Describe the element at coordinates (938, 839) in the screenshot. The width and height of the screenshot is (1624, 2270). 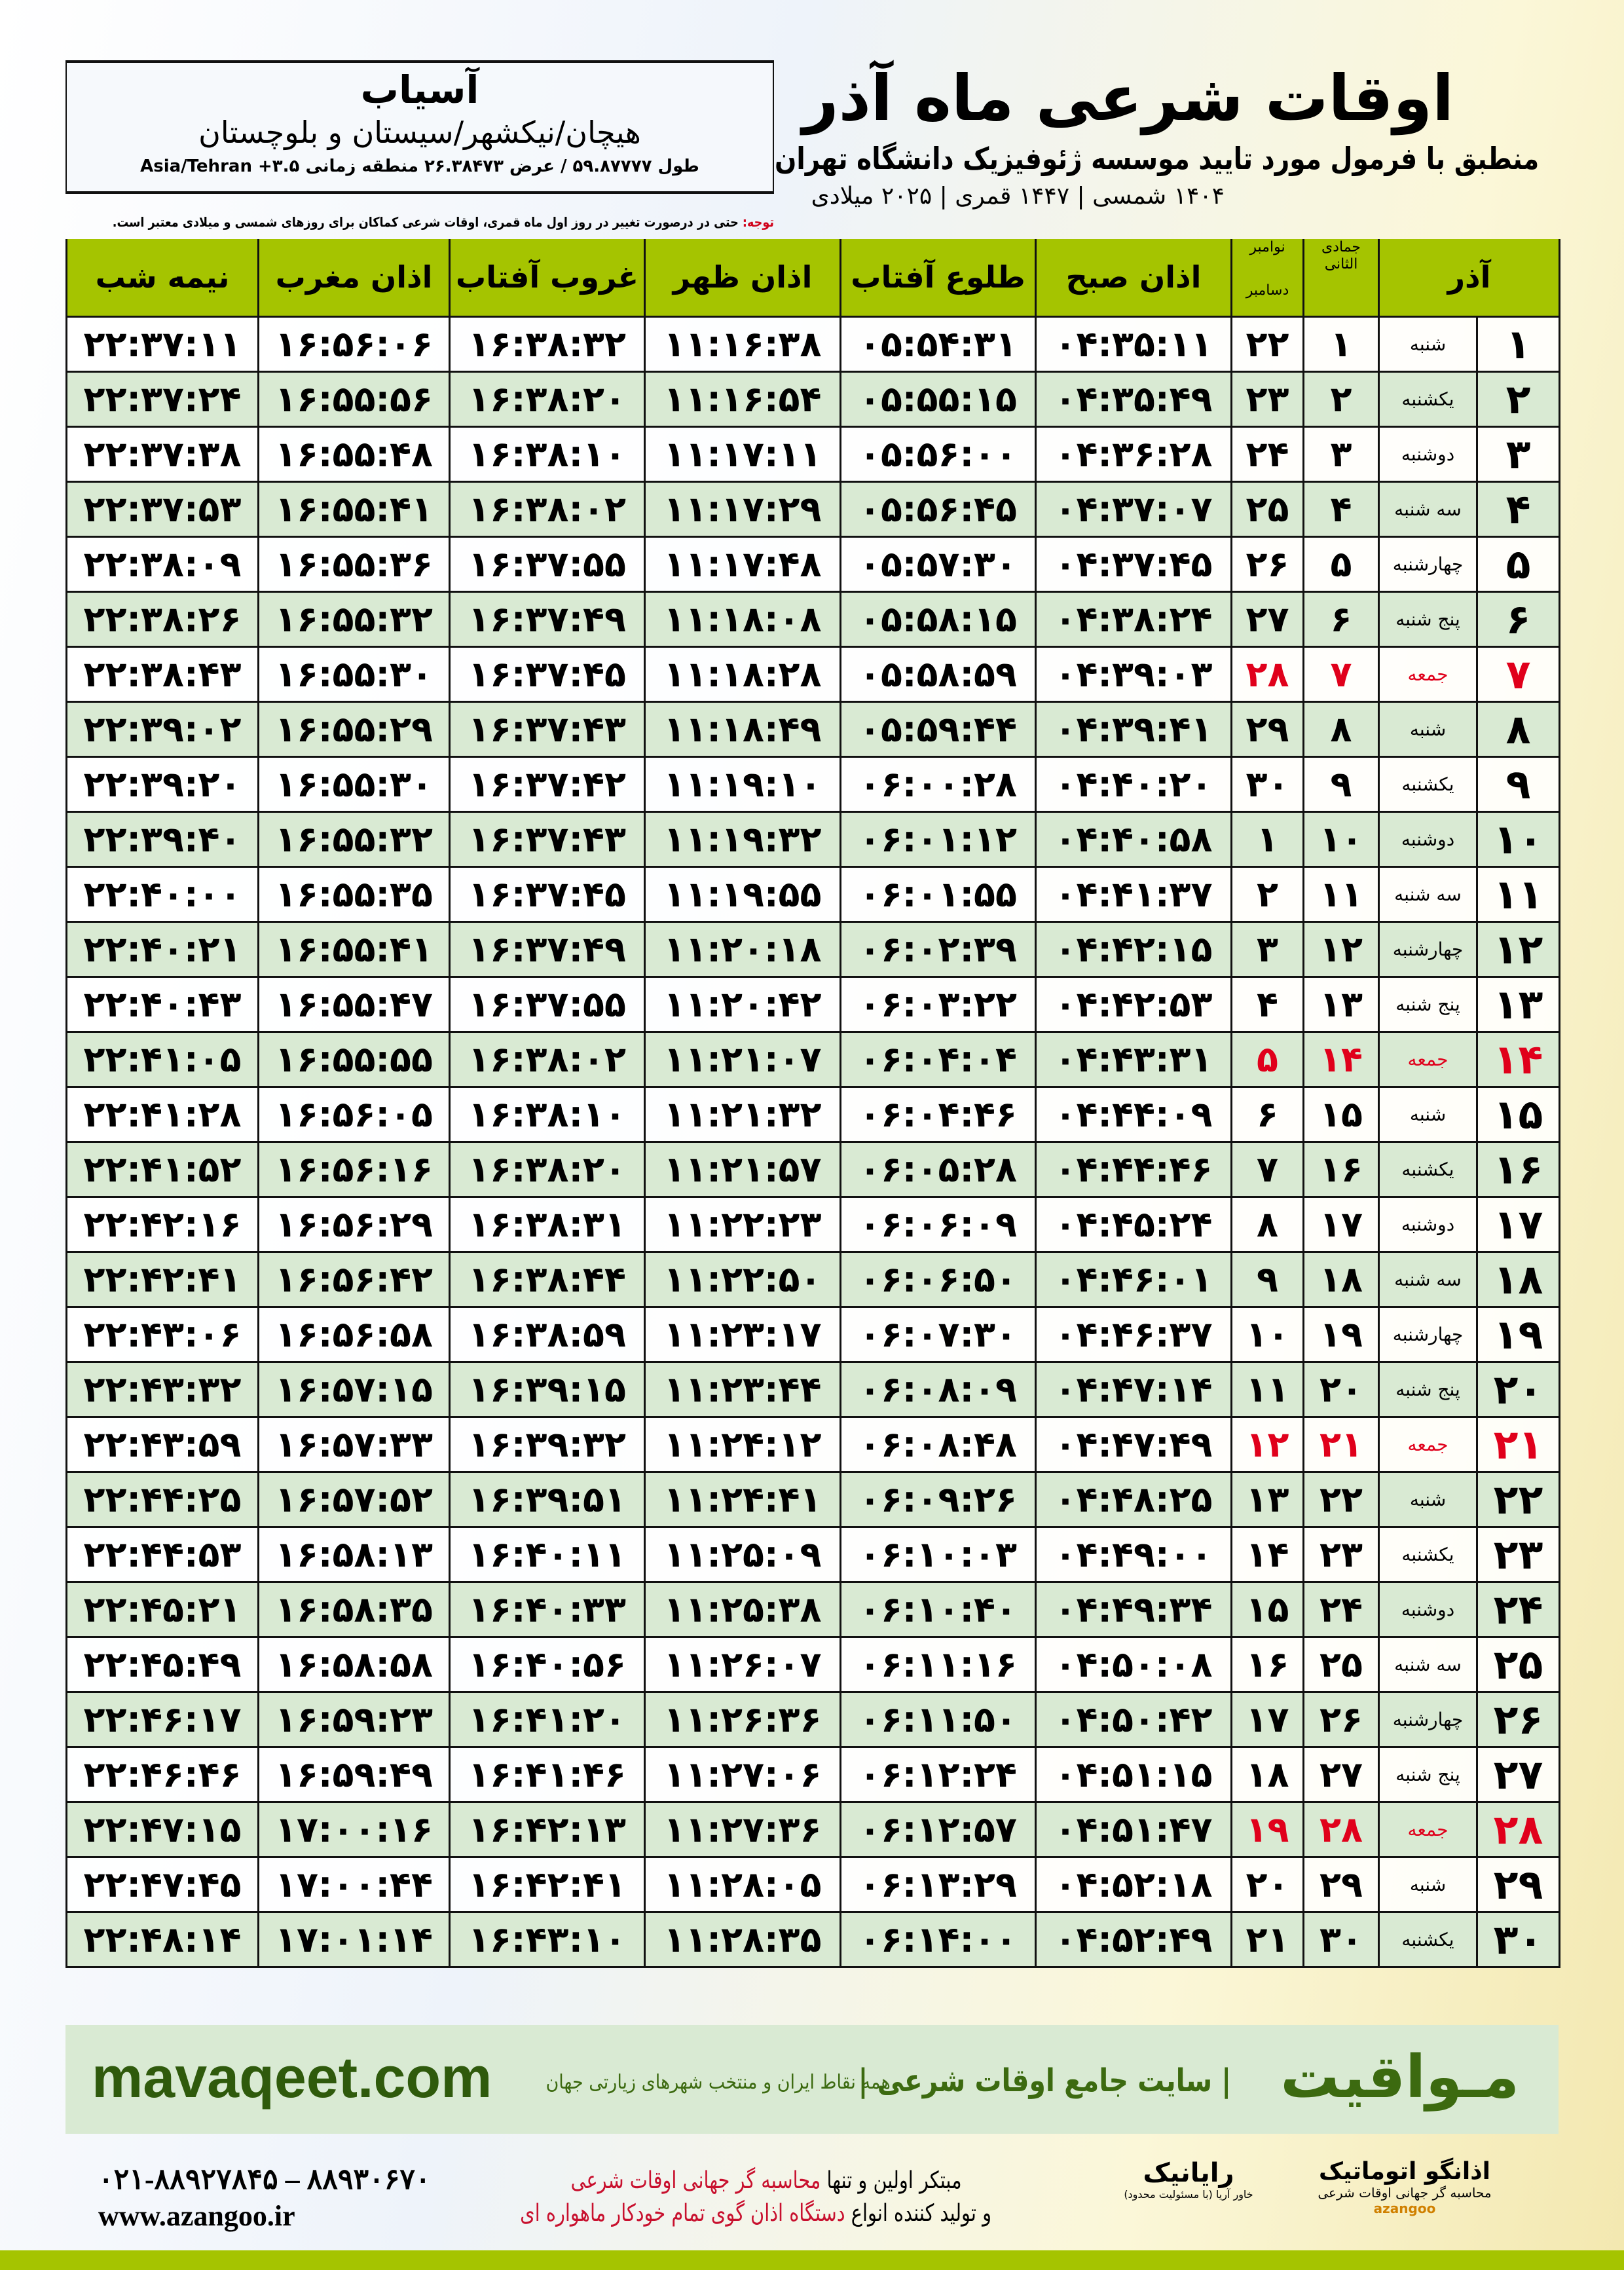
I see `cell-tolu: ۰۶:۰۱:۱۲` at that location.